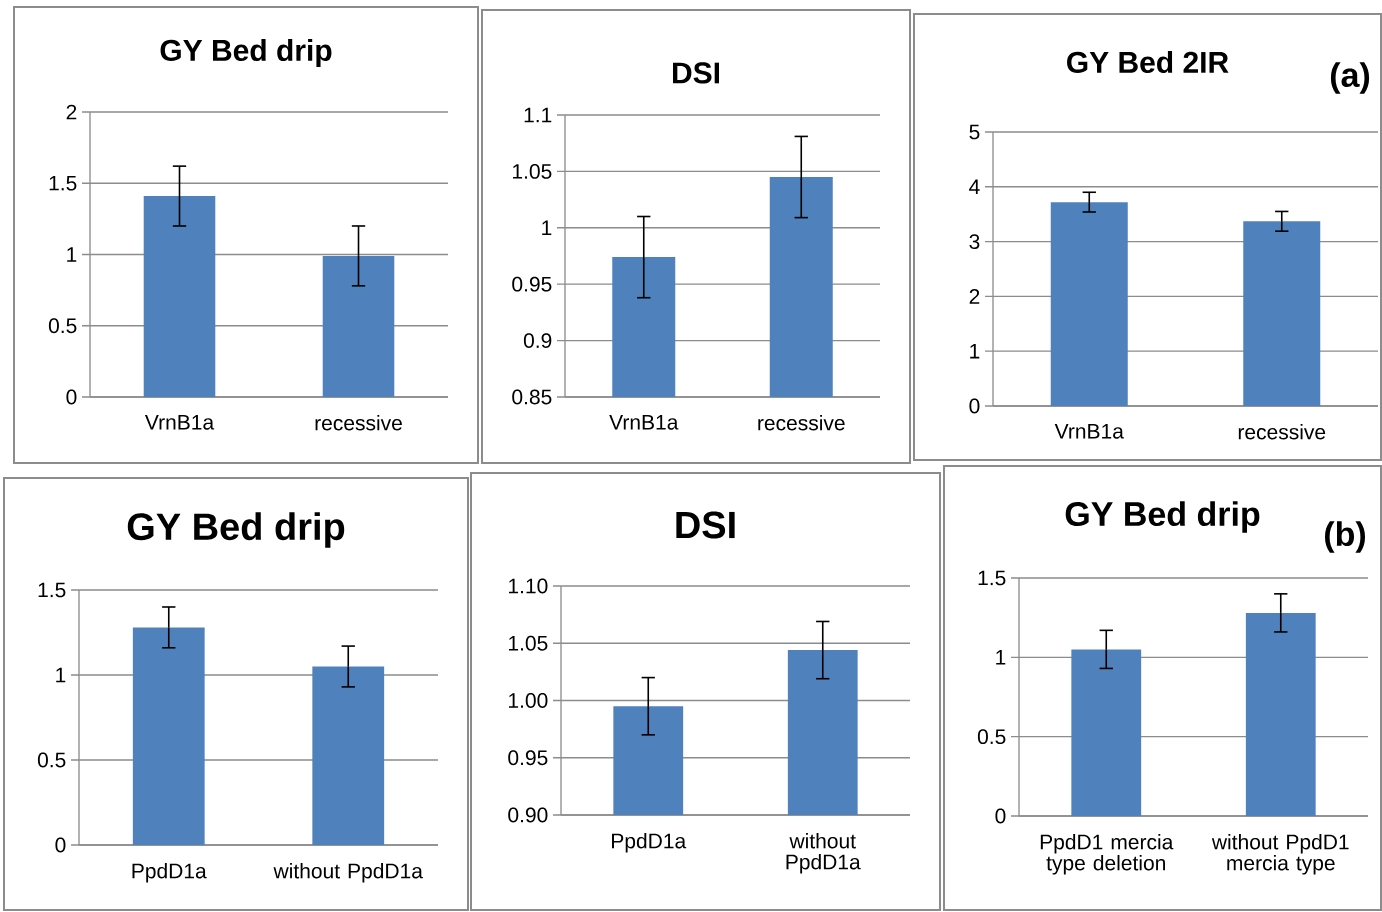 The height and width of the screenshot is (912, 1382). What do you see at coordinates (537, 341) in the screenshot?
I see `y-tick-label: 0.9` at bounding box center [537, 341].